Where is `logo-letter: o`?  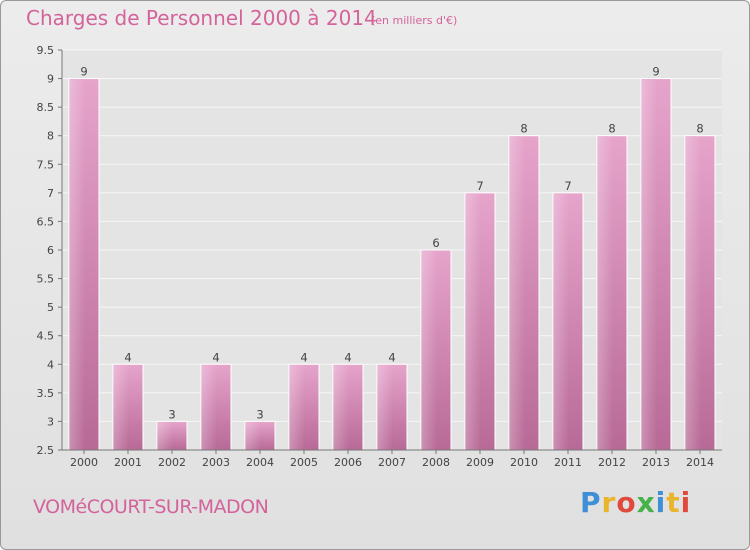
logo-letter: o is located at coordinates (626, 502).